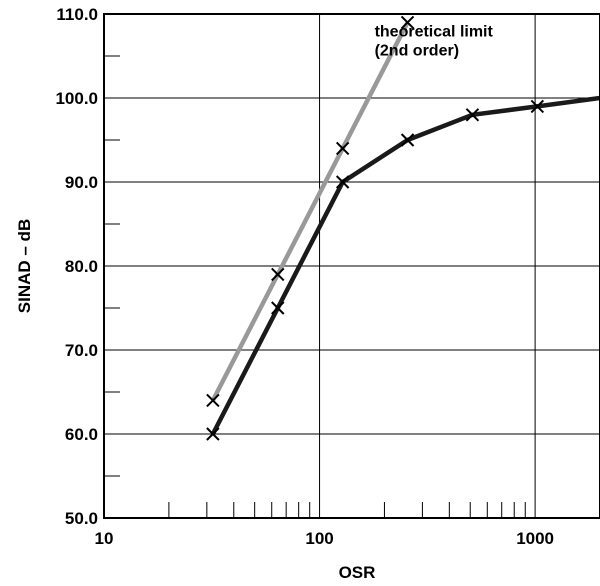 The width and height of the screenshot is (600, 586). What do you see at coordinates (81, 518) in the screenshot?
I see `y-tick-label-0: 50.0` at bounding box center [81, 518].